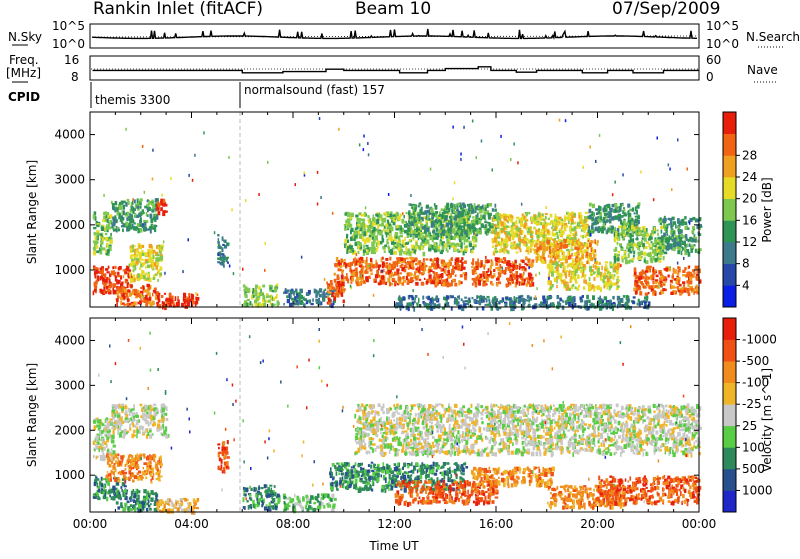 This screenshot has width=800, height=559. What do you see at coordinates (178, 9) in the screenshot?
I see `station-title: Rankin Inlet (fitACF)` at bounding box center [178, 9].